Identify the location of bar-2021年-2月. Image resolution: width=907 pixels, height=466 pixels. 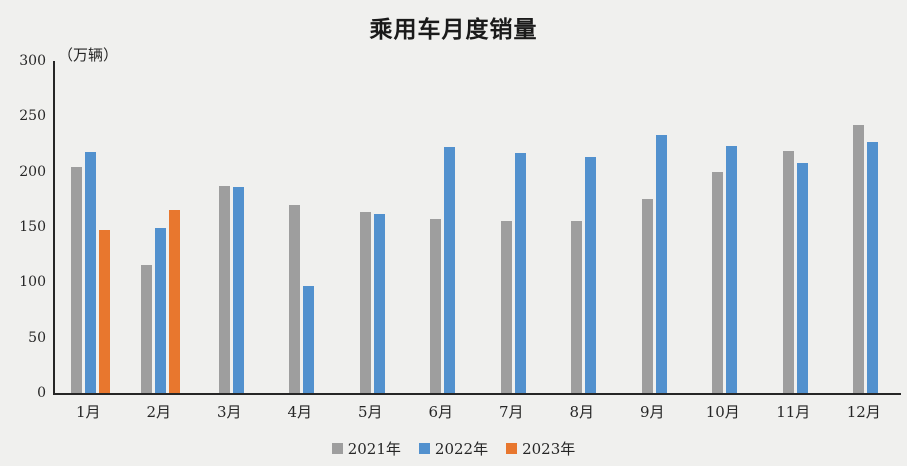
(147, 328).